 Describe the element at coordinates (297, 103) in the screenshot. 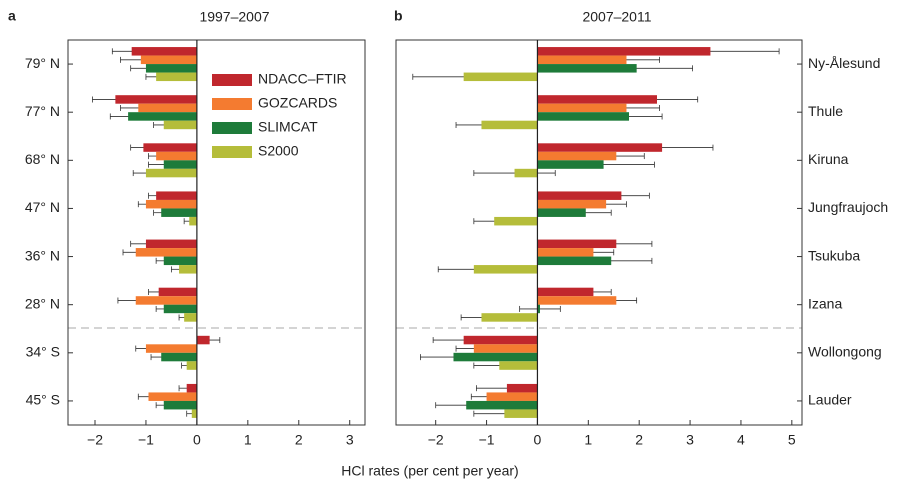

I see `legend-label: GOZCARDS` at that location.